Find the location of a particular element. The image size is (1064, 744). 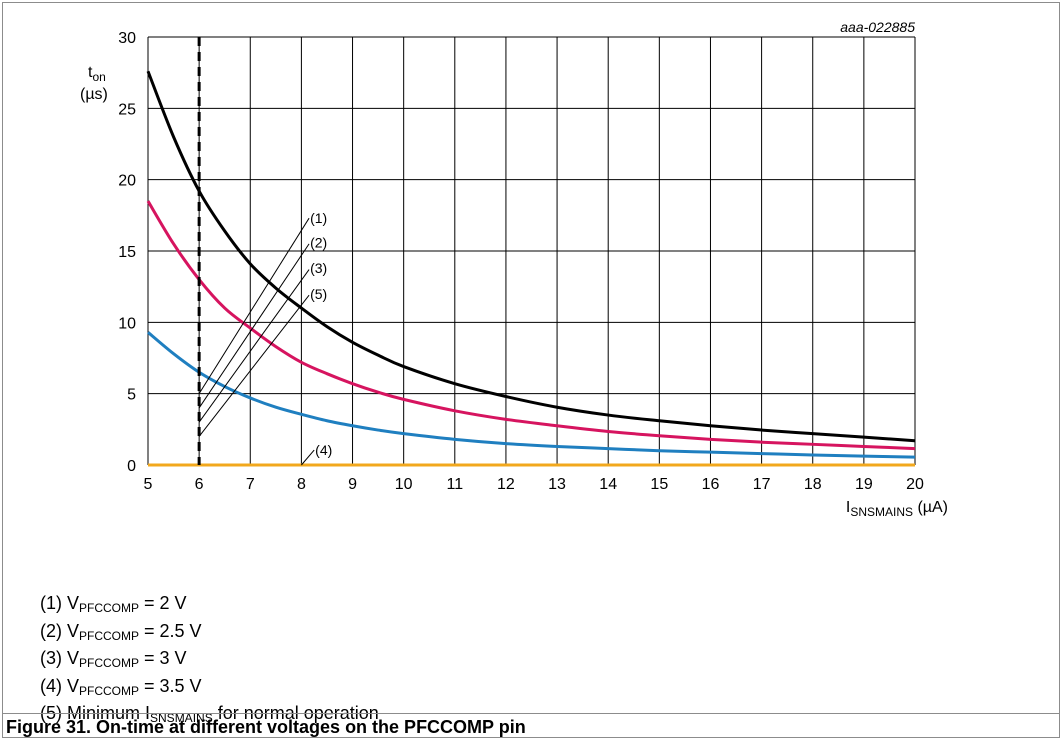

x-tick-label: 5 is located at coordinates (148, 484).